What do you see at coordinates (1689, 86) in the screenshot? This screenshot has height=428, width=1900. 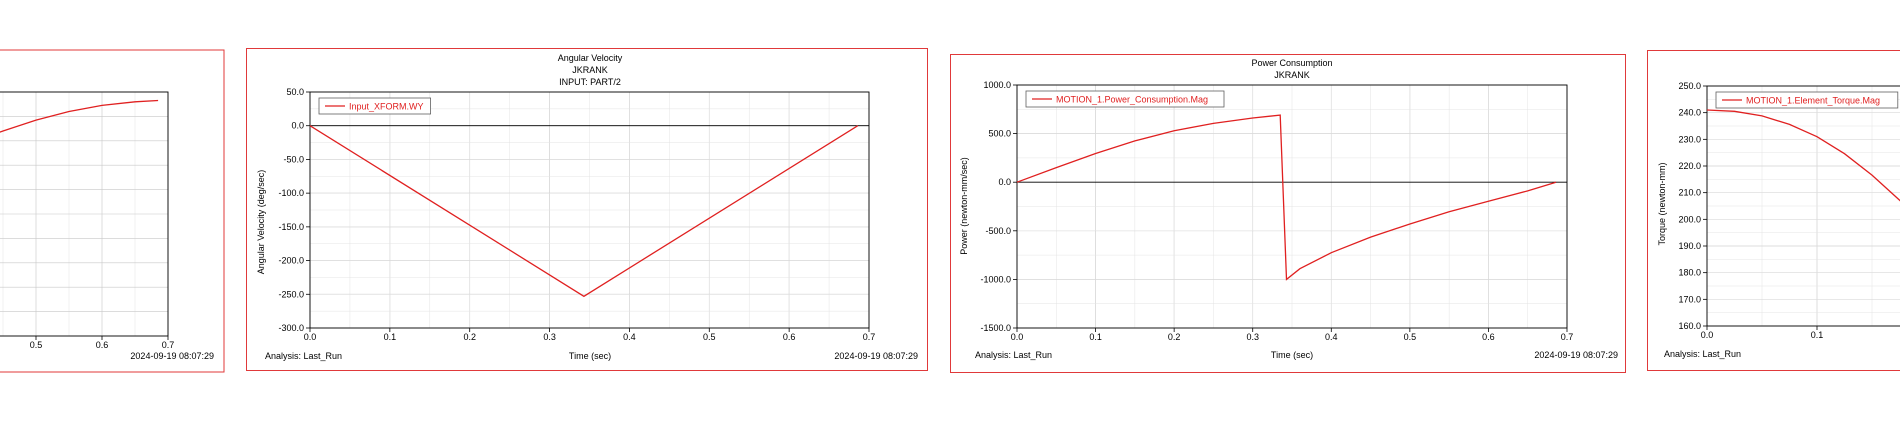 I see `y-tick-label: 250.0` at bounding box center [1689, 86].